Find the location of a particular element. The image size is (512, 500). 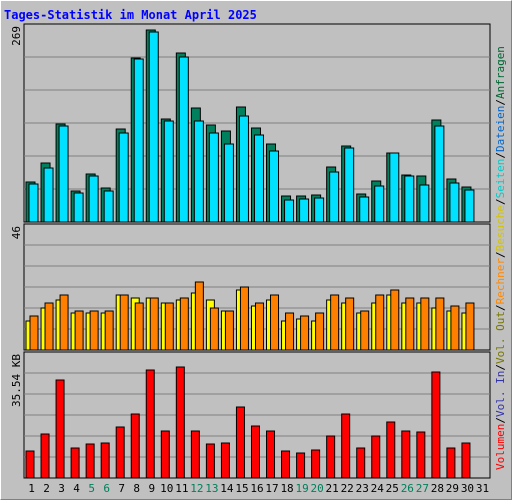

x-tick-label-day-26: 26 is located at coordinates (407, 488).